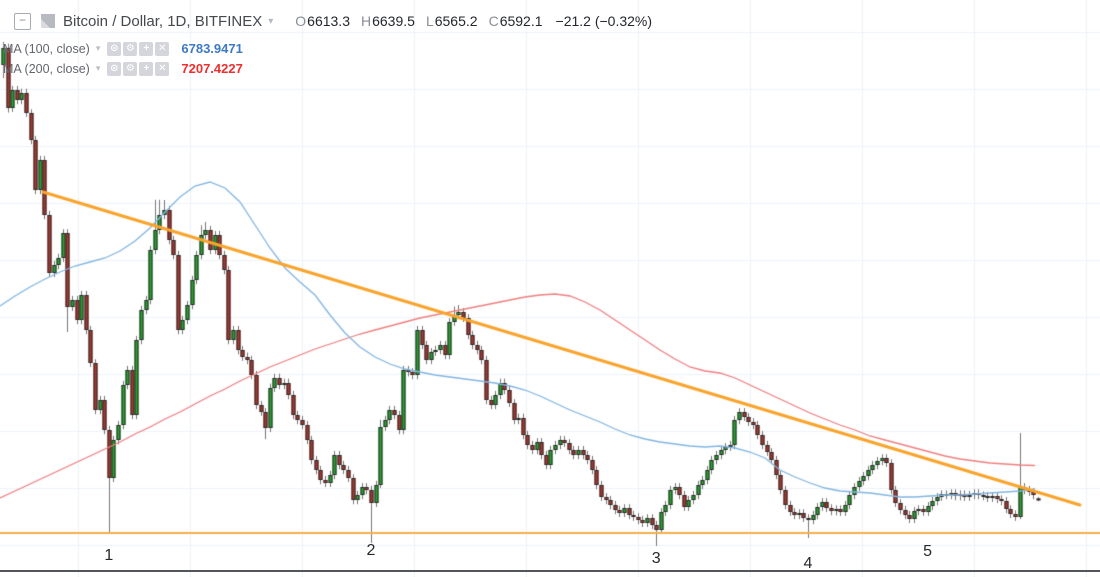  What do you see at coordinates (456, 21) in the screenshot?
I see `low-value: 6565.2` at bounding box center [456, 21].